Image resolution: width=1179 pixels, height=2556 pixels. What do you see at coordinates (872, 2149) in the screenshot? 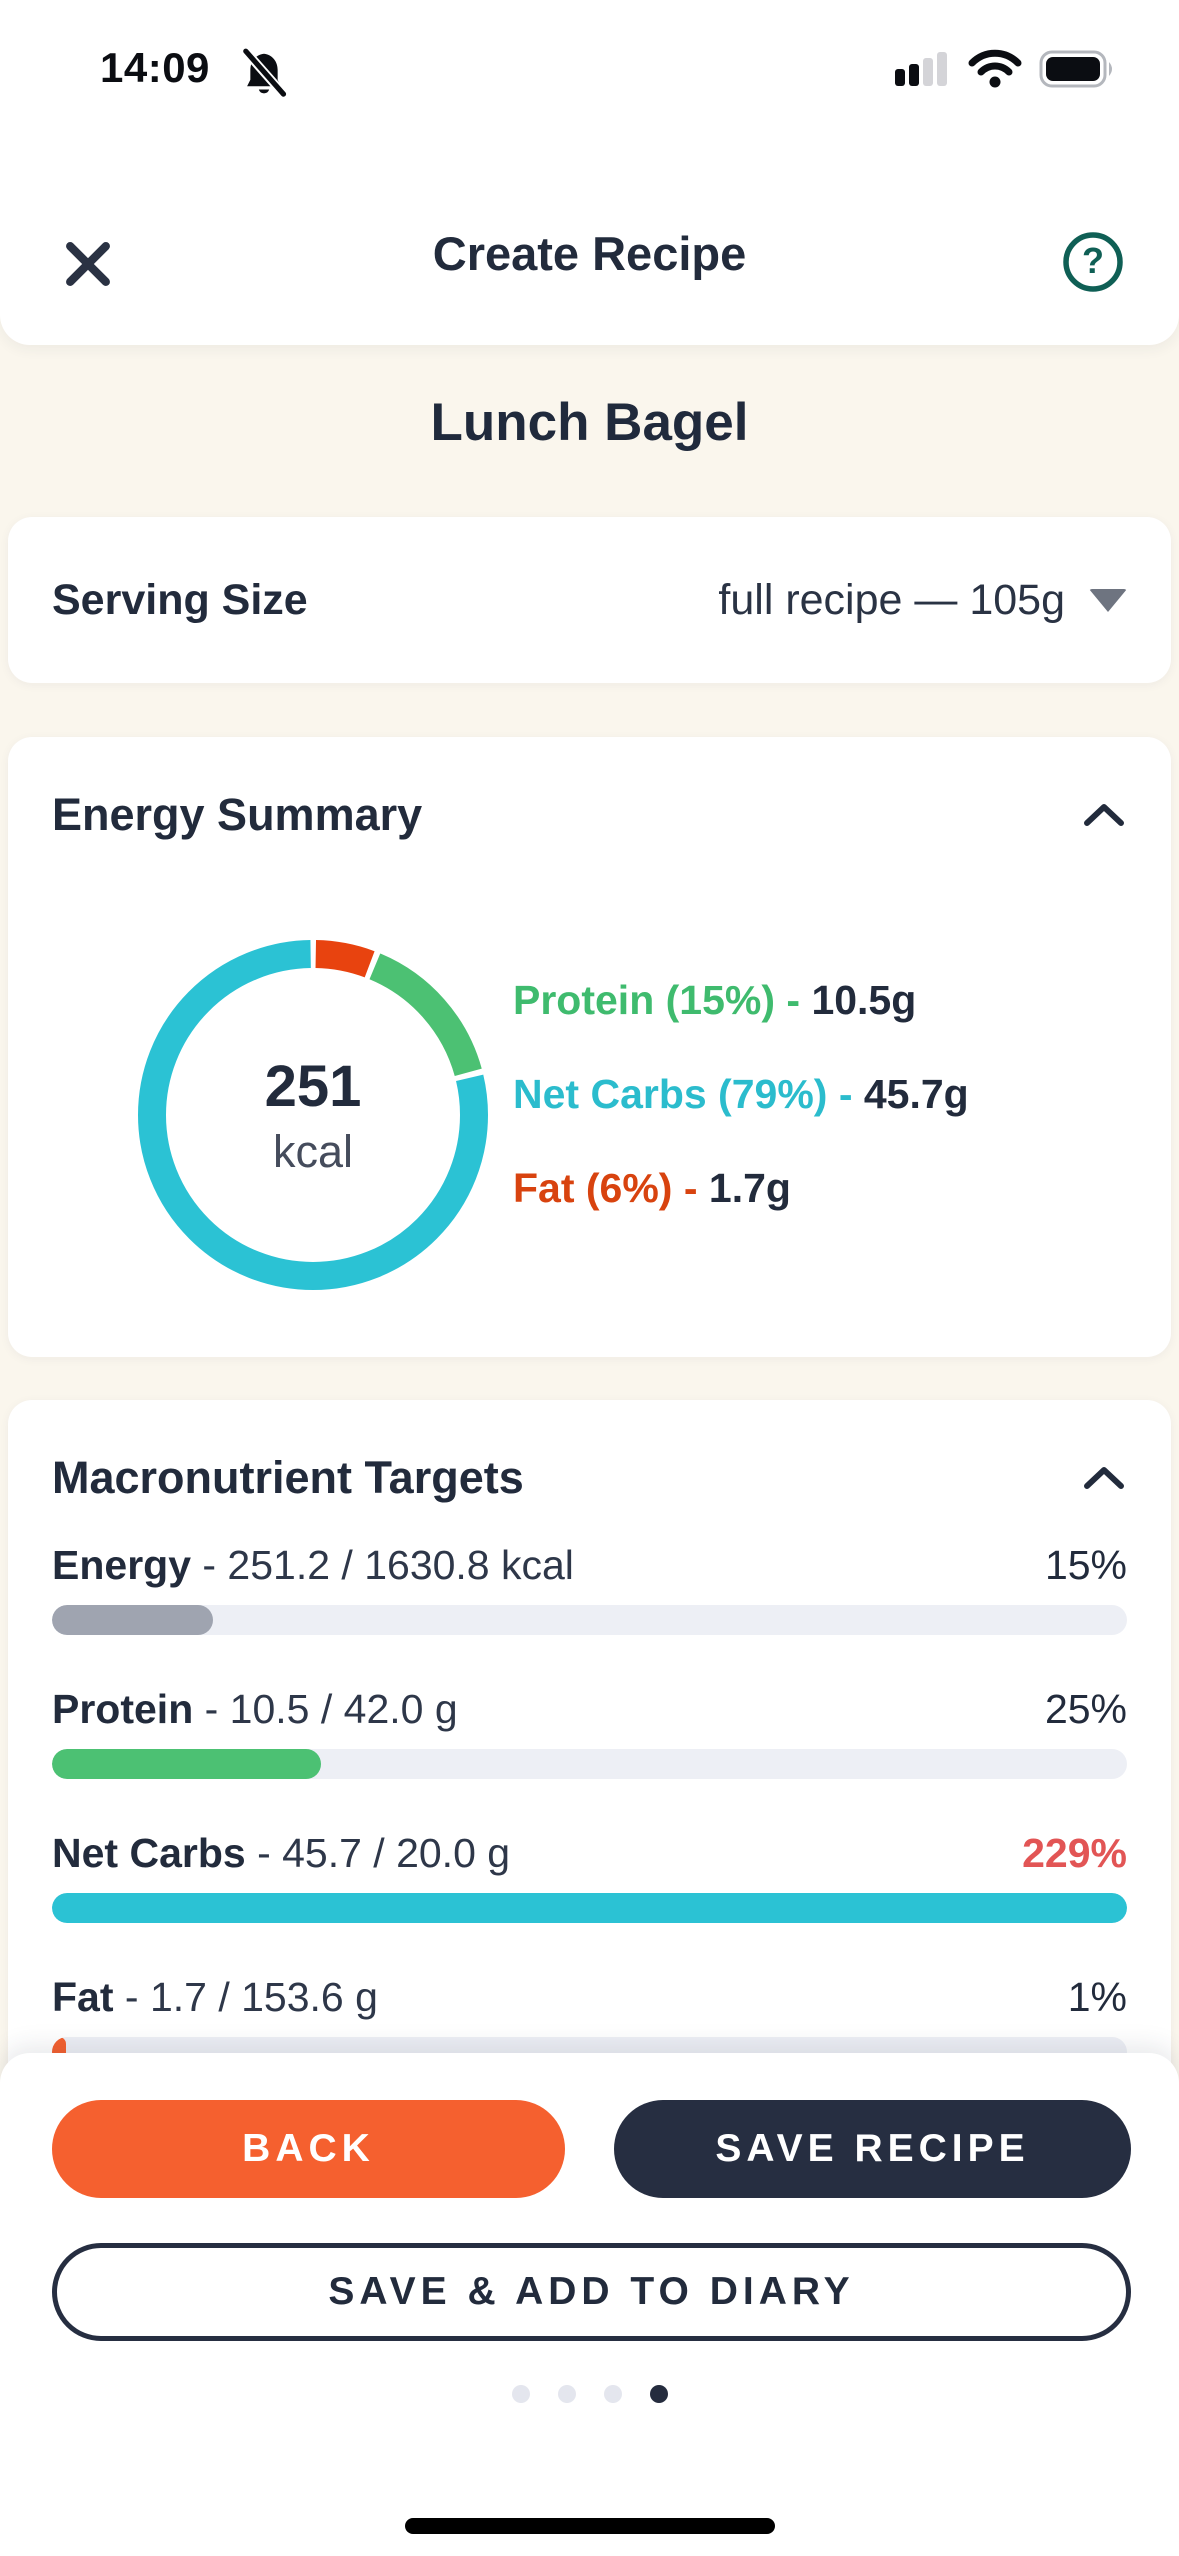
I see `save-recipe-button: SAVE RECIPE` at bounding box center [872, 2149].